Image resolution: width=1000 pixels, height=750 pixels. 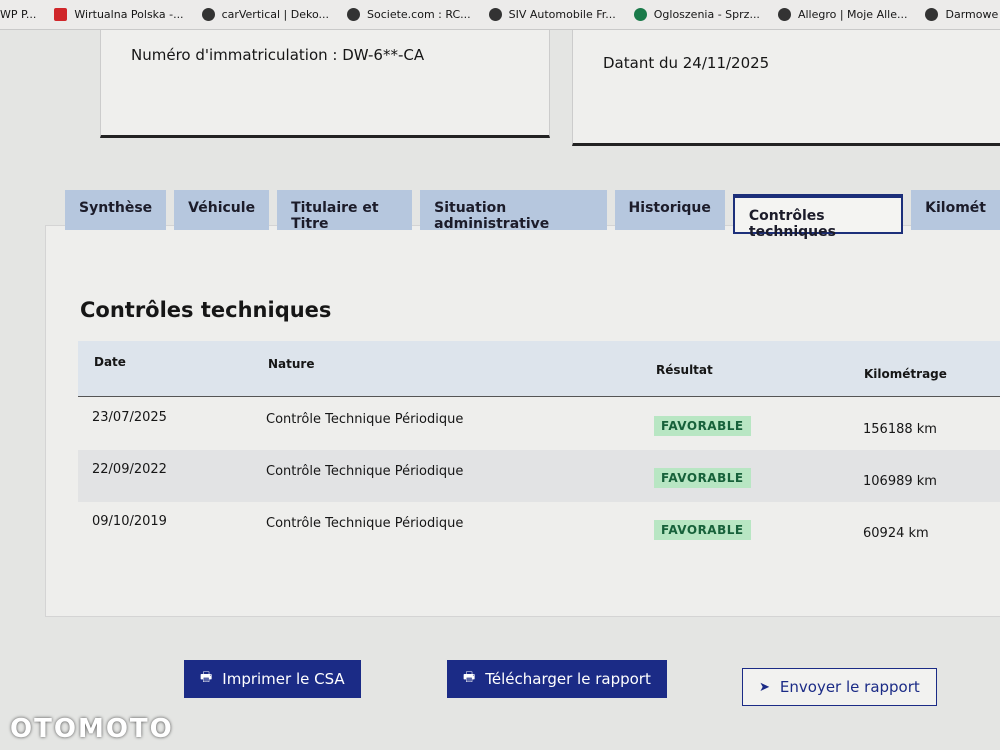 I want to click on otomoto-watermark: OTOMOTO, so click(x=92, y=729).